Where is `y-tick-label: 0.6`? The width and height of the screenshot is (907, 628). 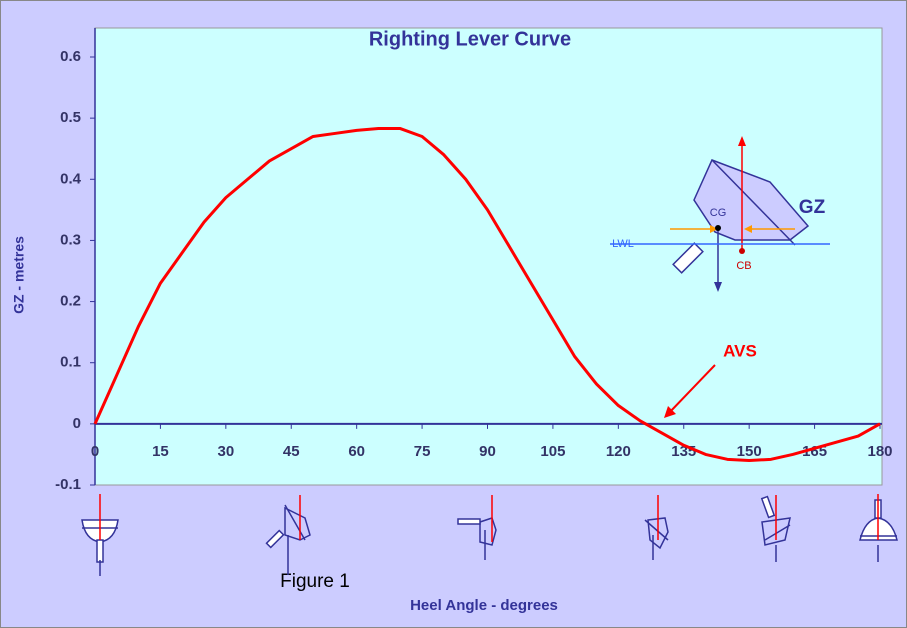 y-tick-label: 0.6 is located at coordinates (70, 56).